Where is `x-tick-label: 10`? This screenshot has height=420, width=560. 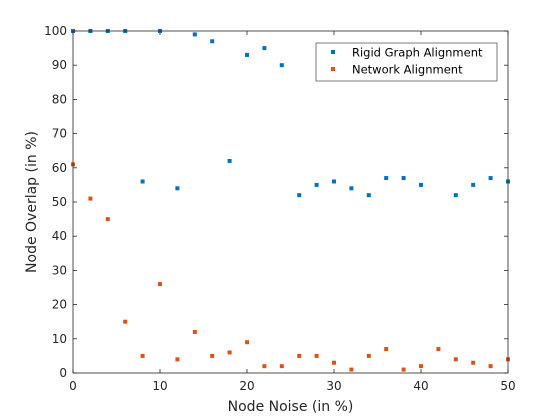 x-tick-label: 10 is located at coordinates (159, 386).